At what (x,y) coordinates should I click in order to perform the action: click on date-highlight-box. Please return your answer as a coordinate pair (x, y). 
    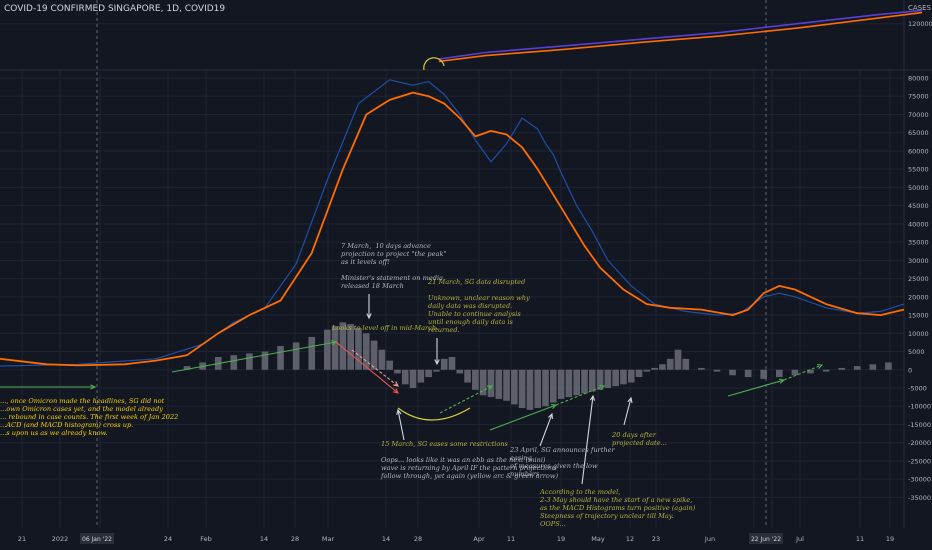
    Looking at the image, I should click on (97, 538).